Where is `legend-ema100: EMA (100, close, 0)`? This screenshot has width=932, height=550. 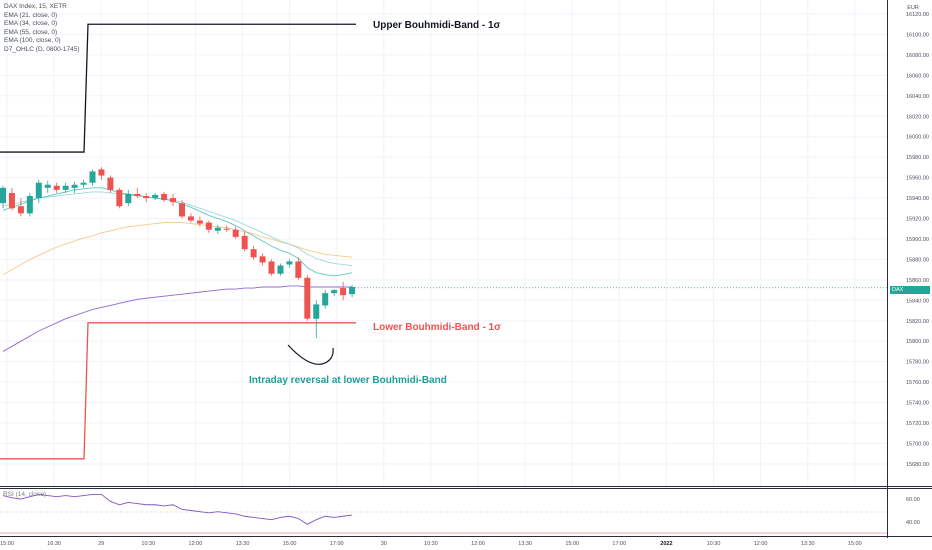 legend-ema100: EMA (100, close, 0) is located at coordinates (32, 41).